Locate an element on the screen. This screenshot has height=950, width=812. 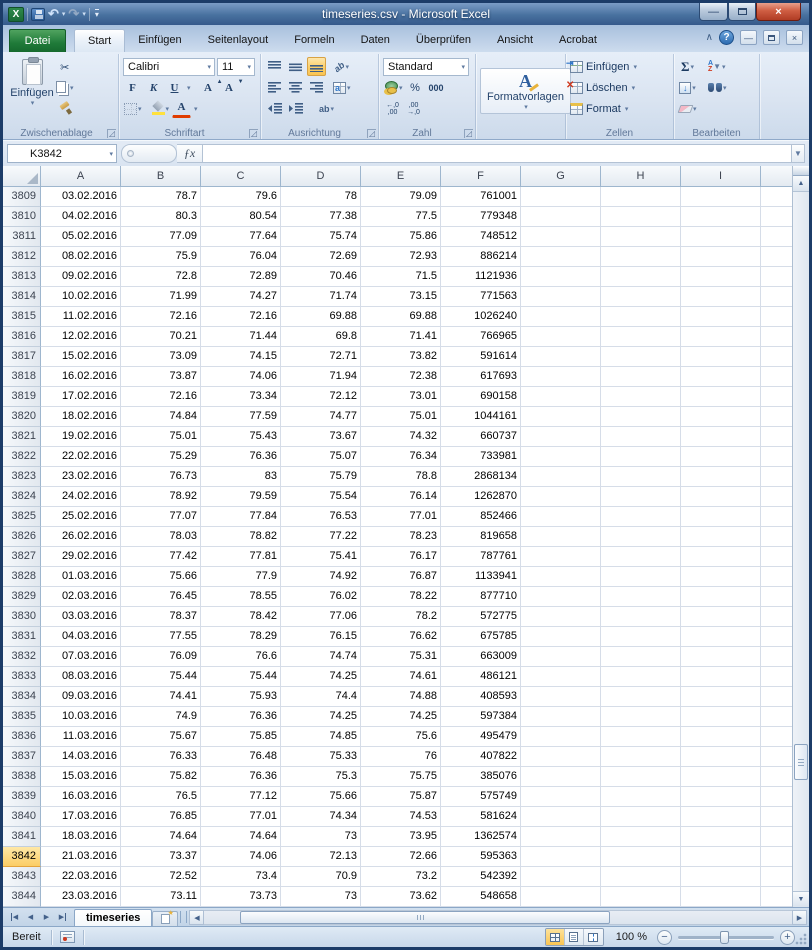
cell-E3826: 78.23 is located at coordinates (401, 537).